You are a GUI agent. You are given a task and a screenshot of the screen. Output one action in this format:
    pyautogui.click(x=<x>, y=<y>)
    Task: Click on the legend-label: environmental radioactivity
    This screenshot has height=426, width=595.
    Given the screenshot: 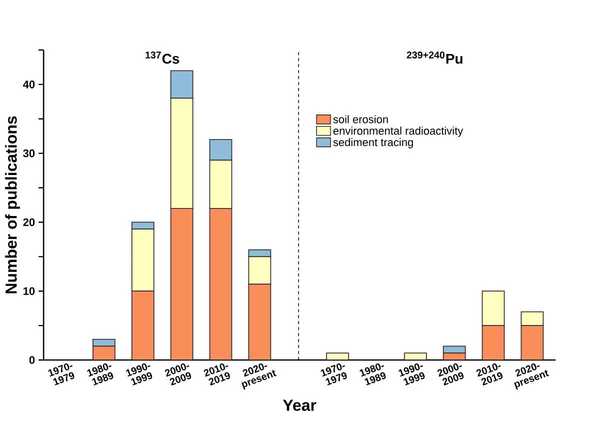 What is the action you would take?
    pyautogui.click(x=398, y=131)
    